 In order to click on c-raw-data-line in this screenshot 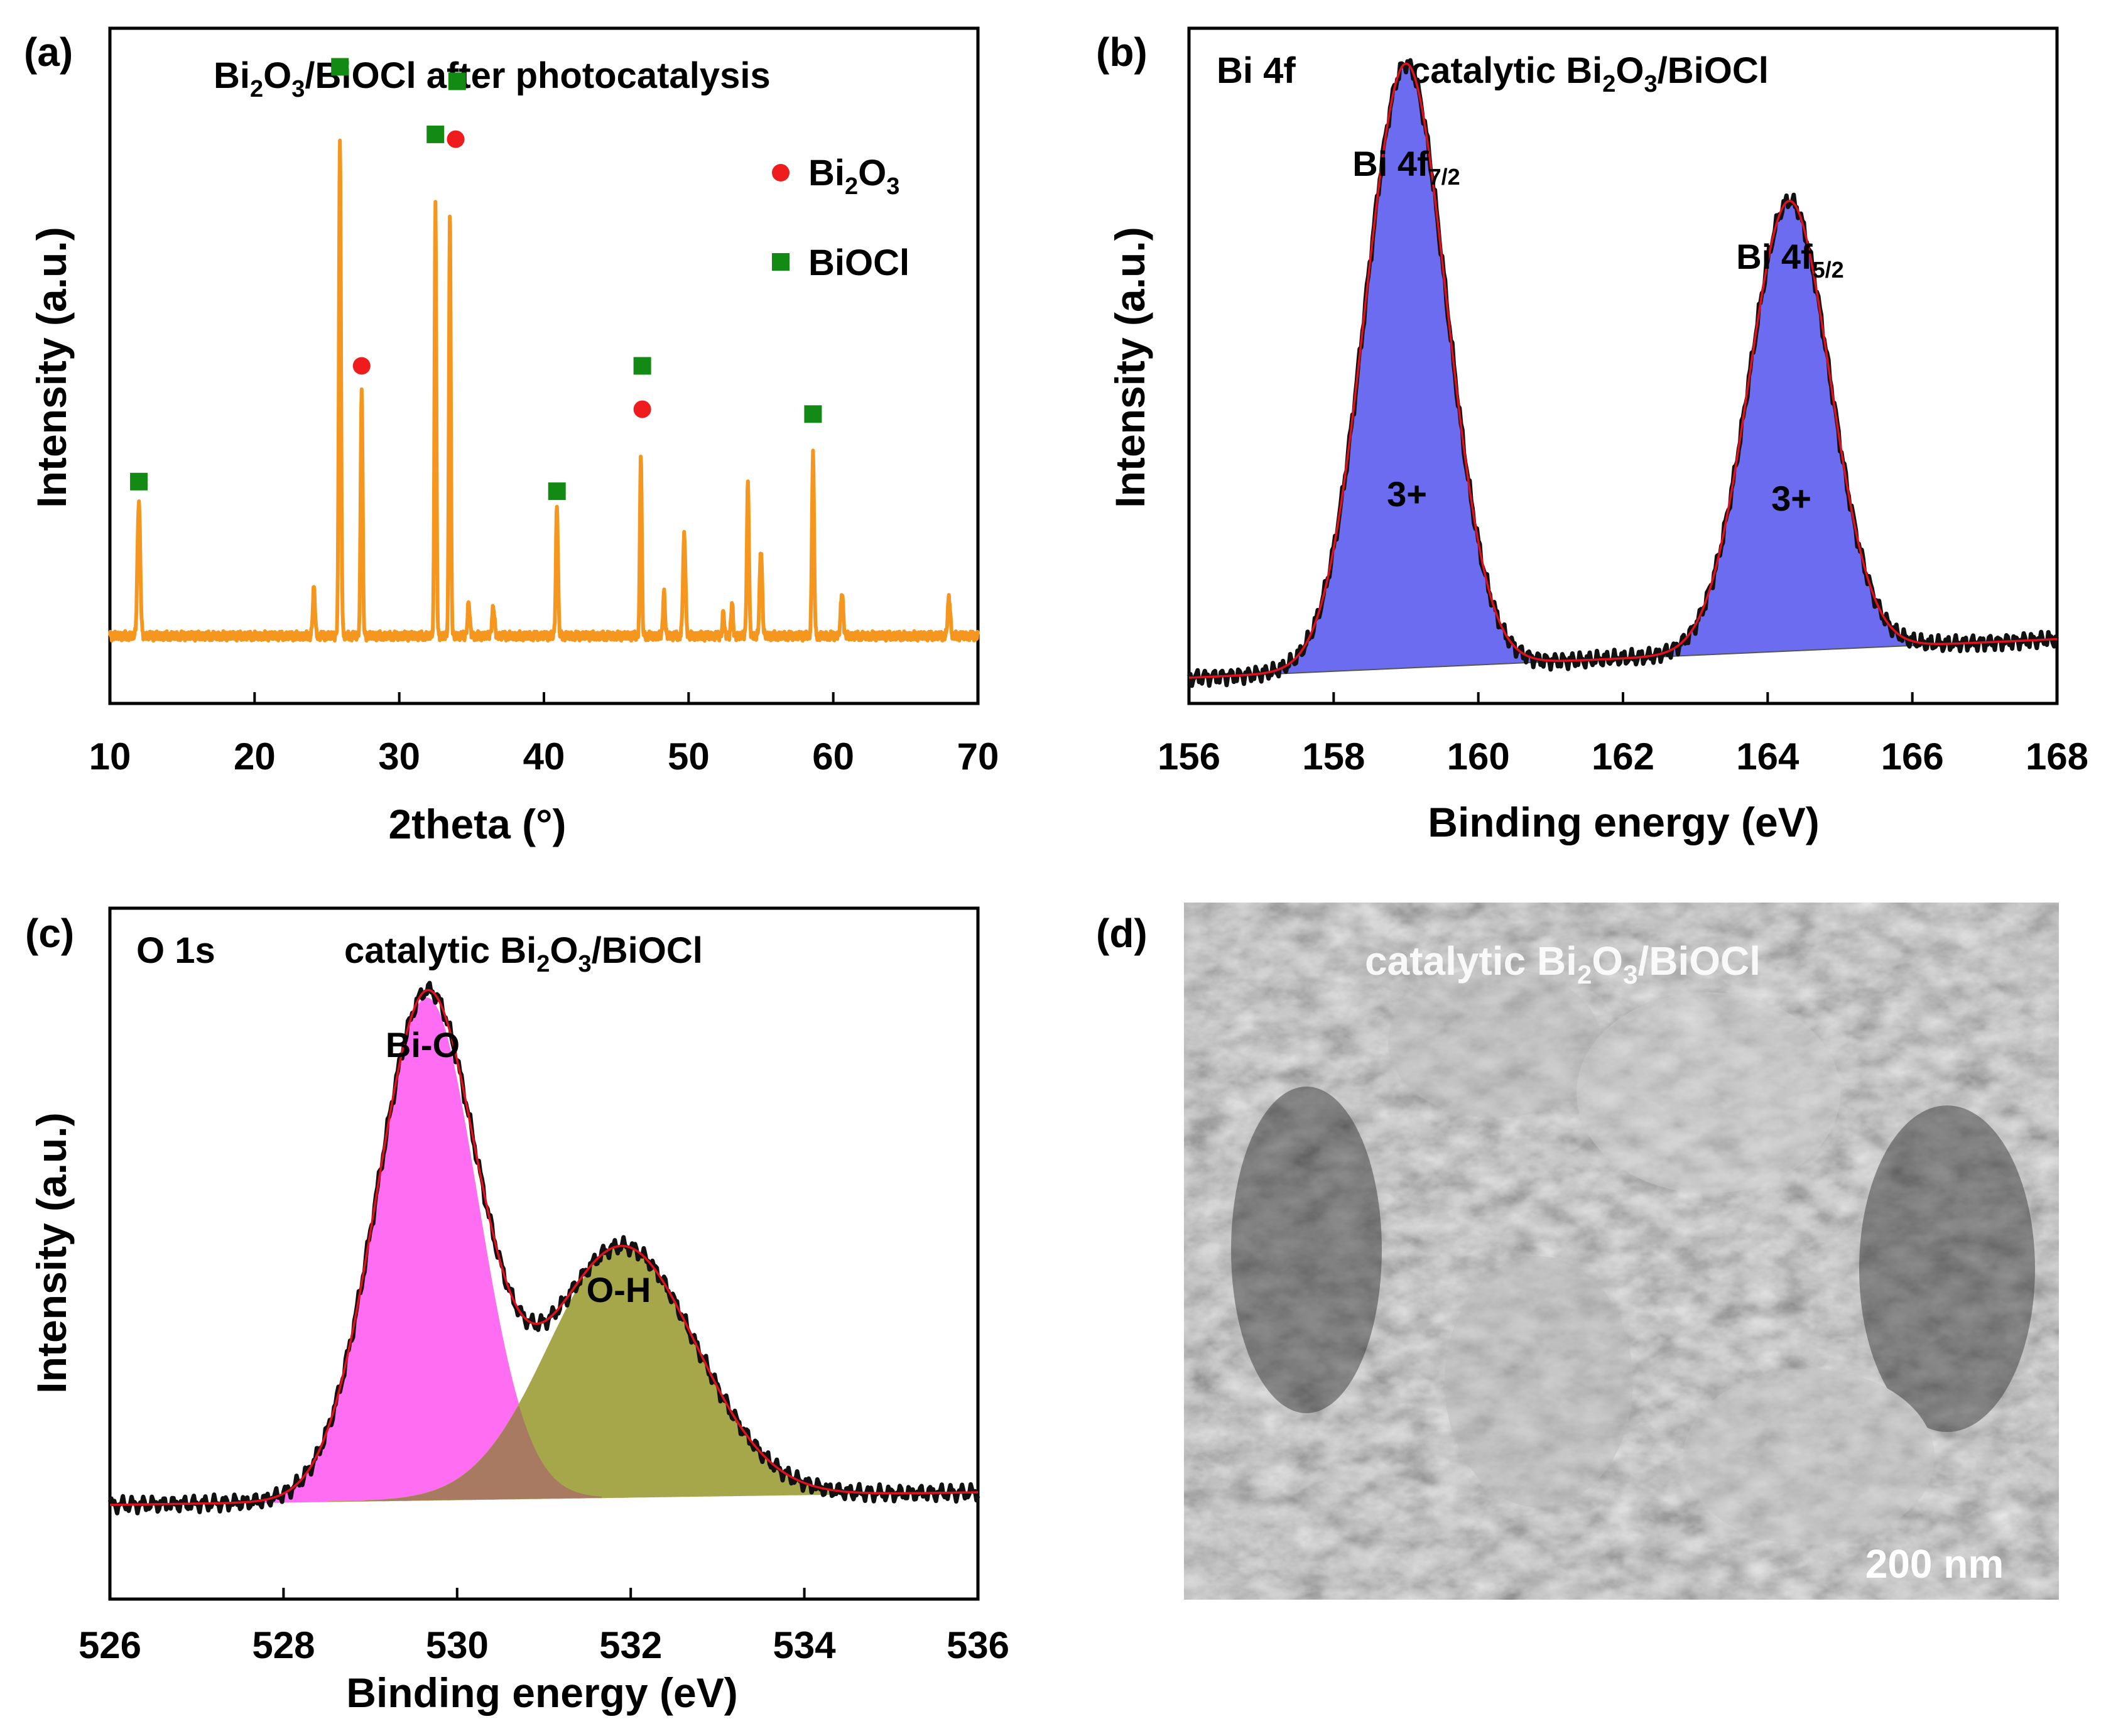, I will do `click(543, 1248)`.